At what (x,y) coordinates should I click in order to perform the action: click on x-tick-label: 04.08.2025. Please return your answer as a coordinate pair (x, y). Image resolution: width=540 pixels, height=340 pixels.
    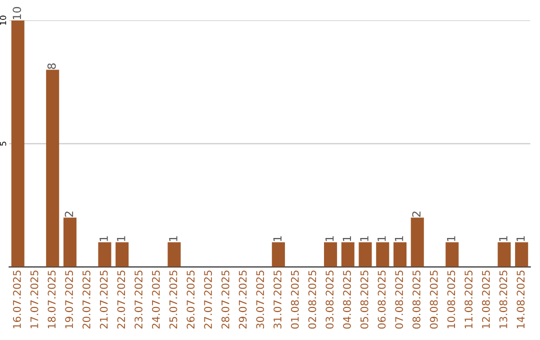
    Looking at the image, I should click on (347, 299).